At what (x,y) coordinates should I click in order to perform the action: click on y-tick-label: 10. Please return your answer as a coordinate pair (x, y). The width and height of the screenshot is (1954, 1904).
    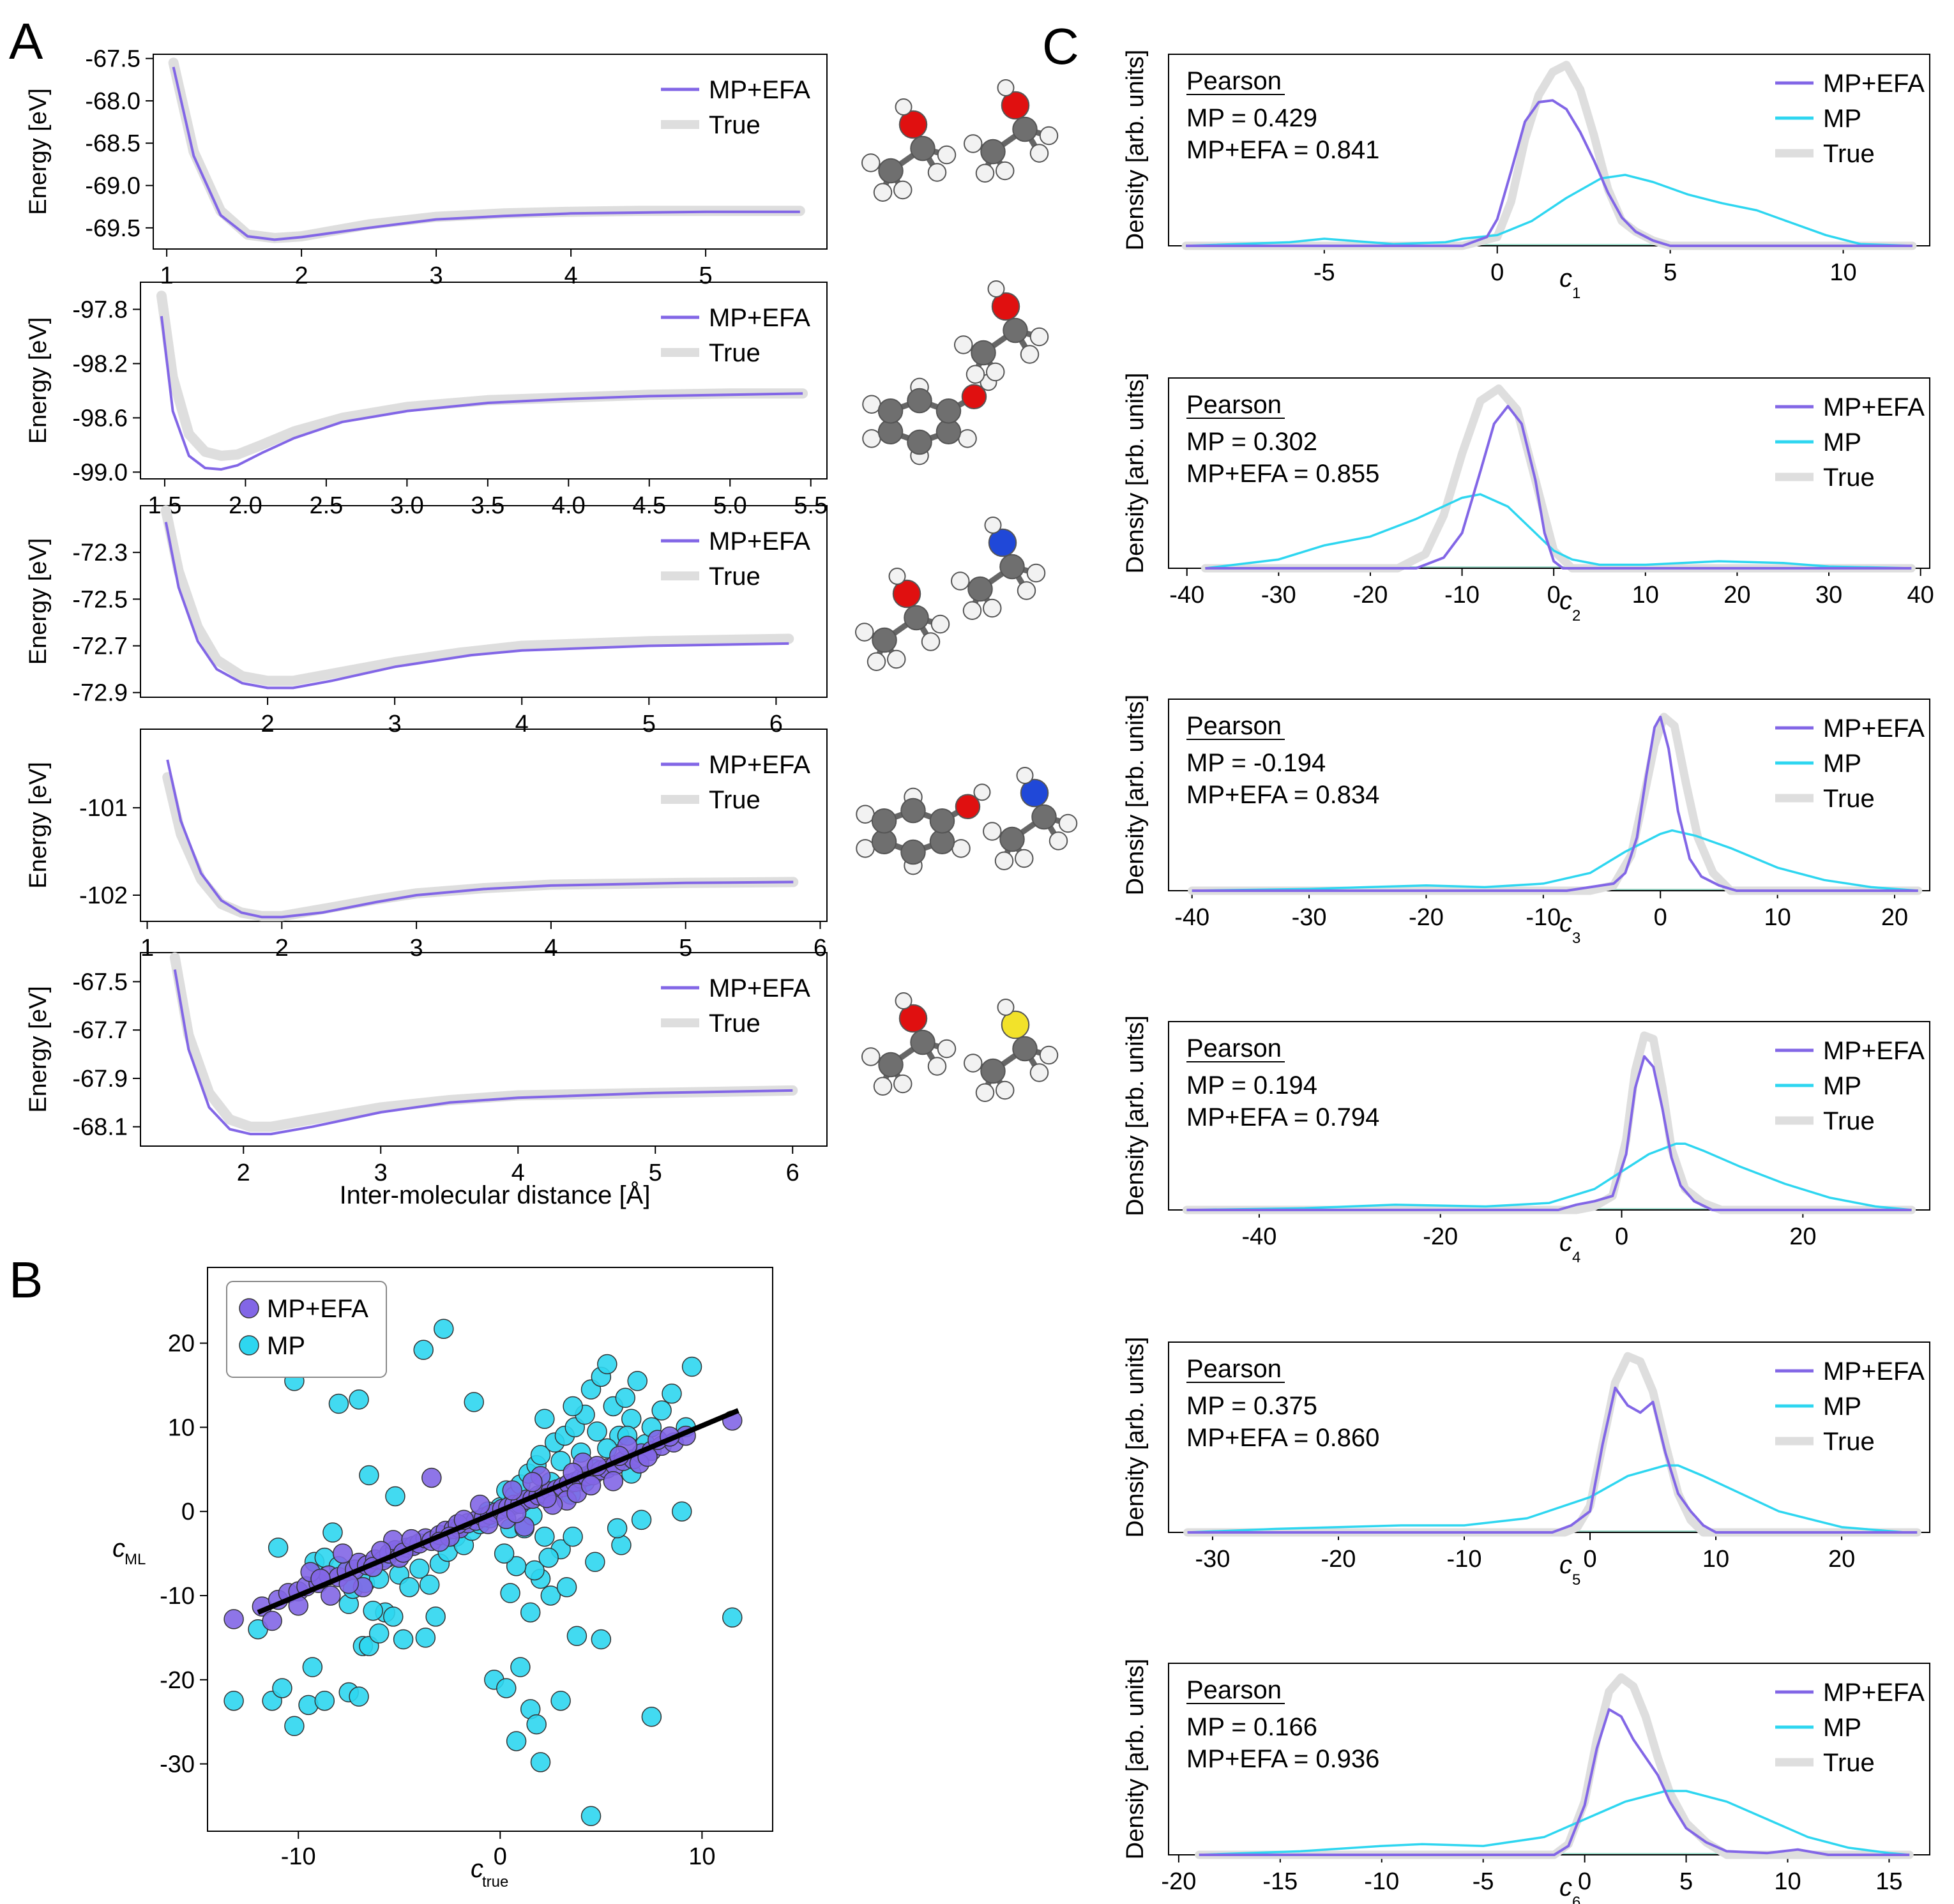
    Looking at the image, I should click on (181, 1427).